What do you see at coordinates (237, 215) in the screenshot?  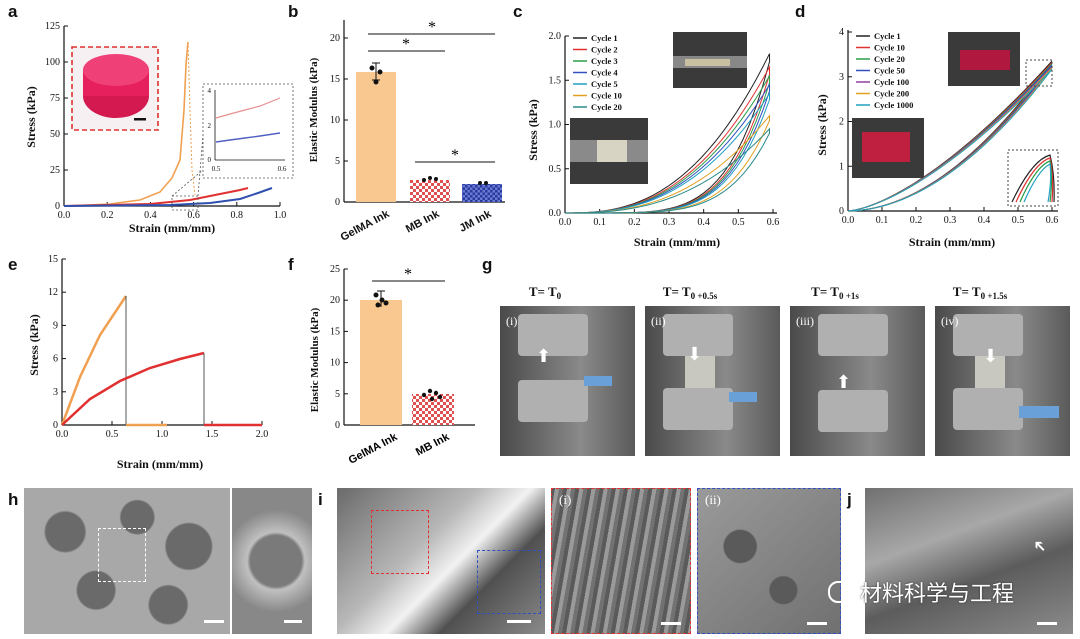 I see `xtick-a: 0.8` at bounding box center [237, 215].